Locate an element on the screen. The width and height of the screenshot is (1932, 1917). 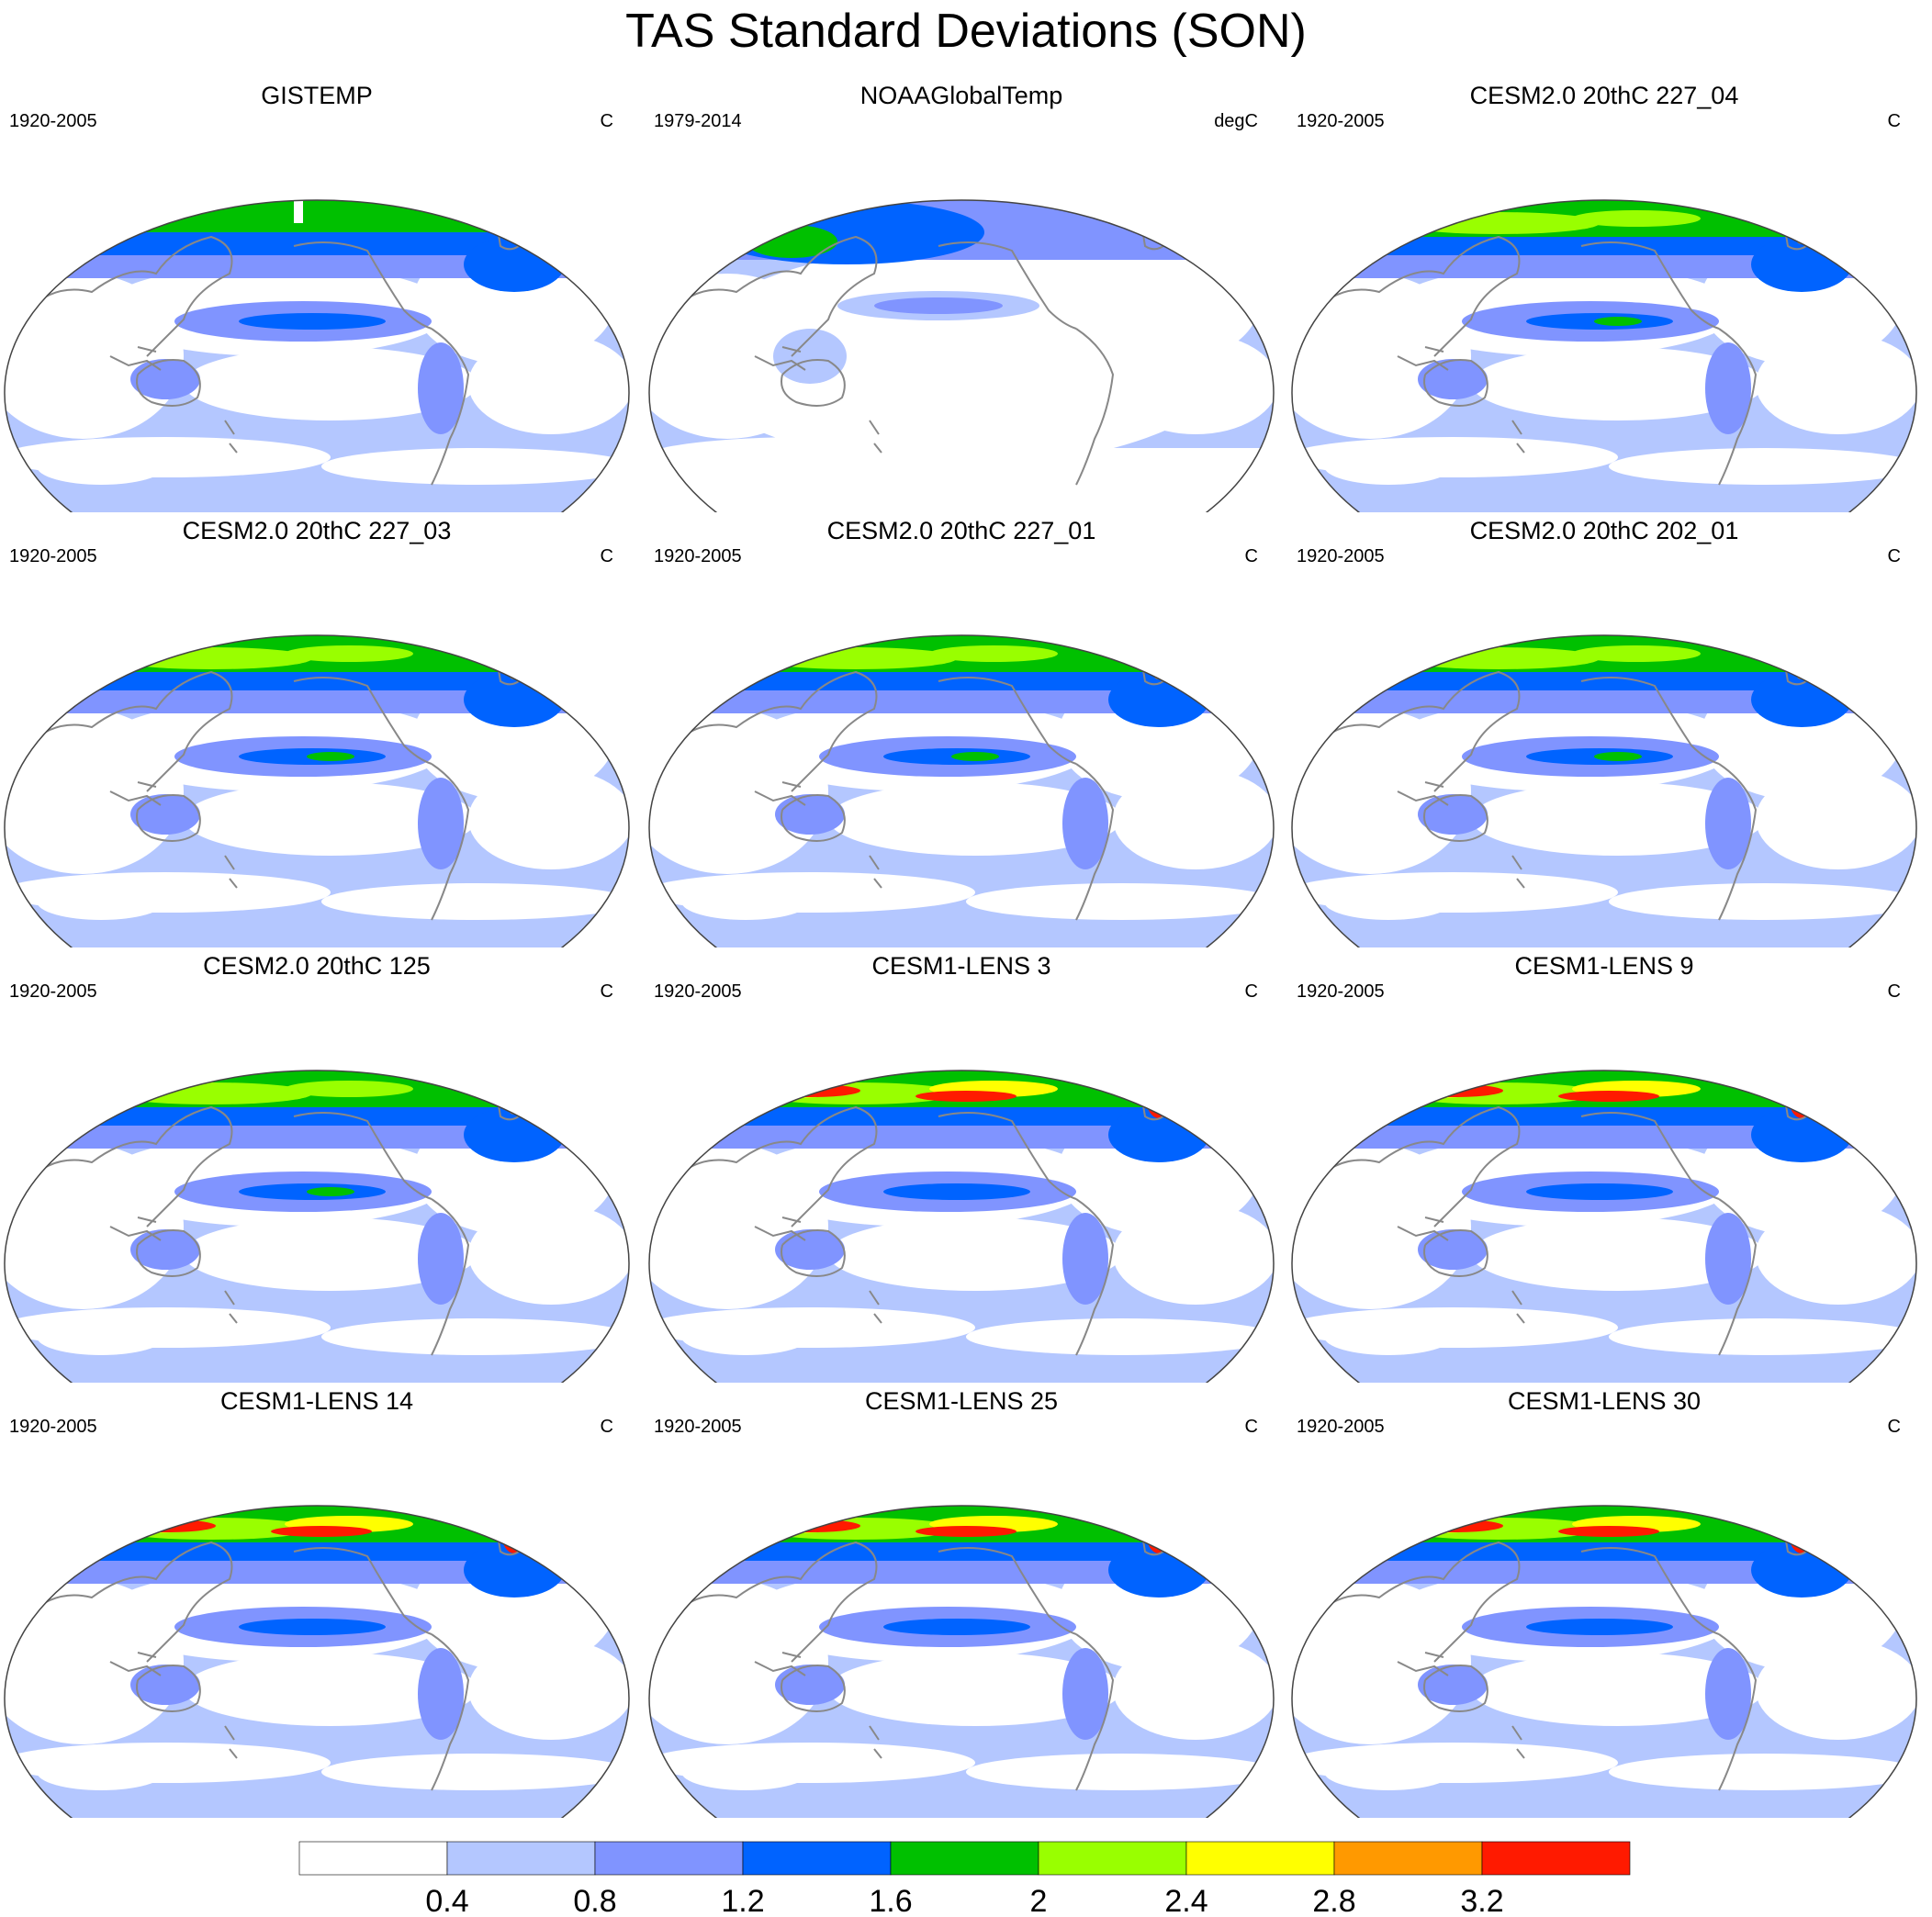
panel-units: degC is located at coordinates (1236, 121).